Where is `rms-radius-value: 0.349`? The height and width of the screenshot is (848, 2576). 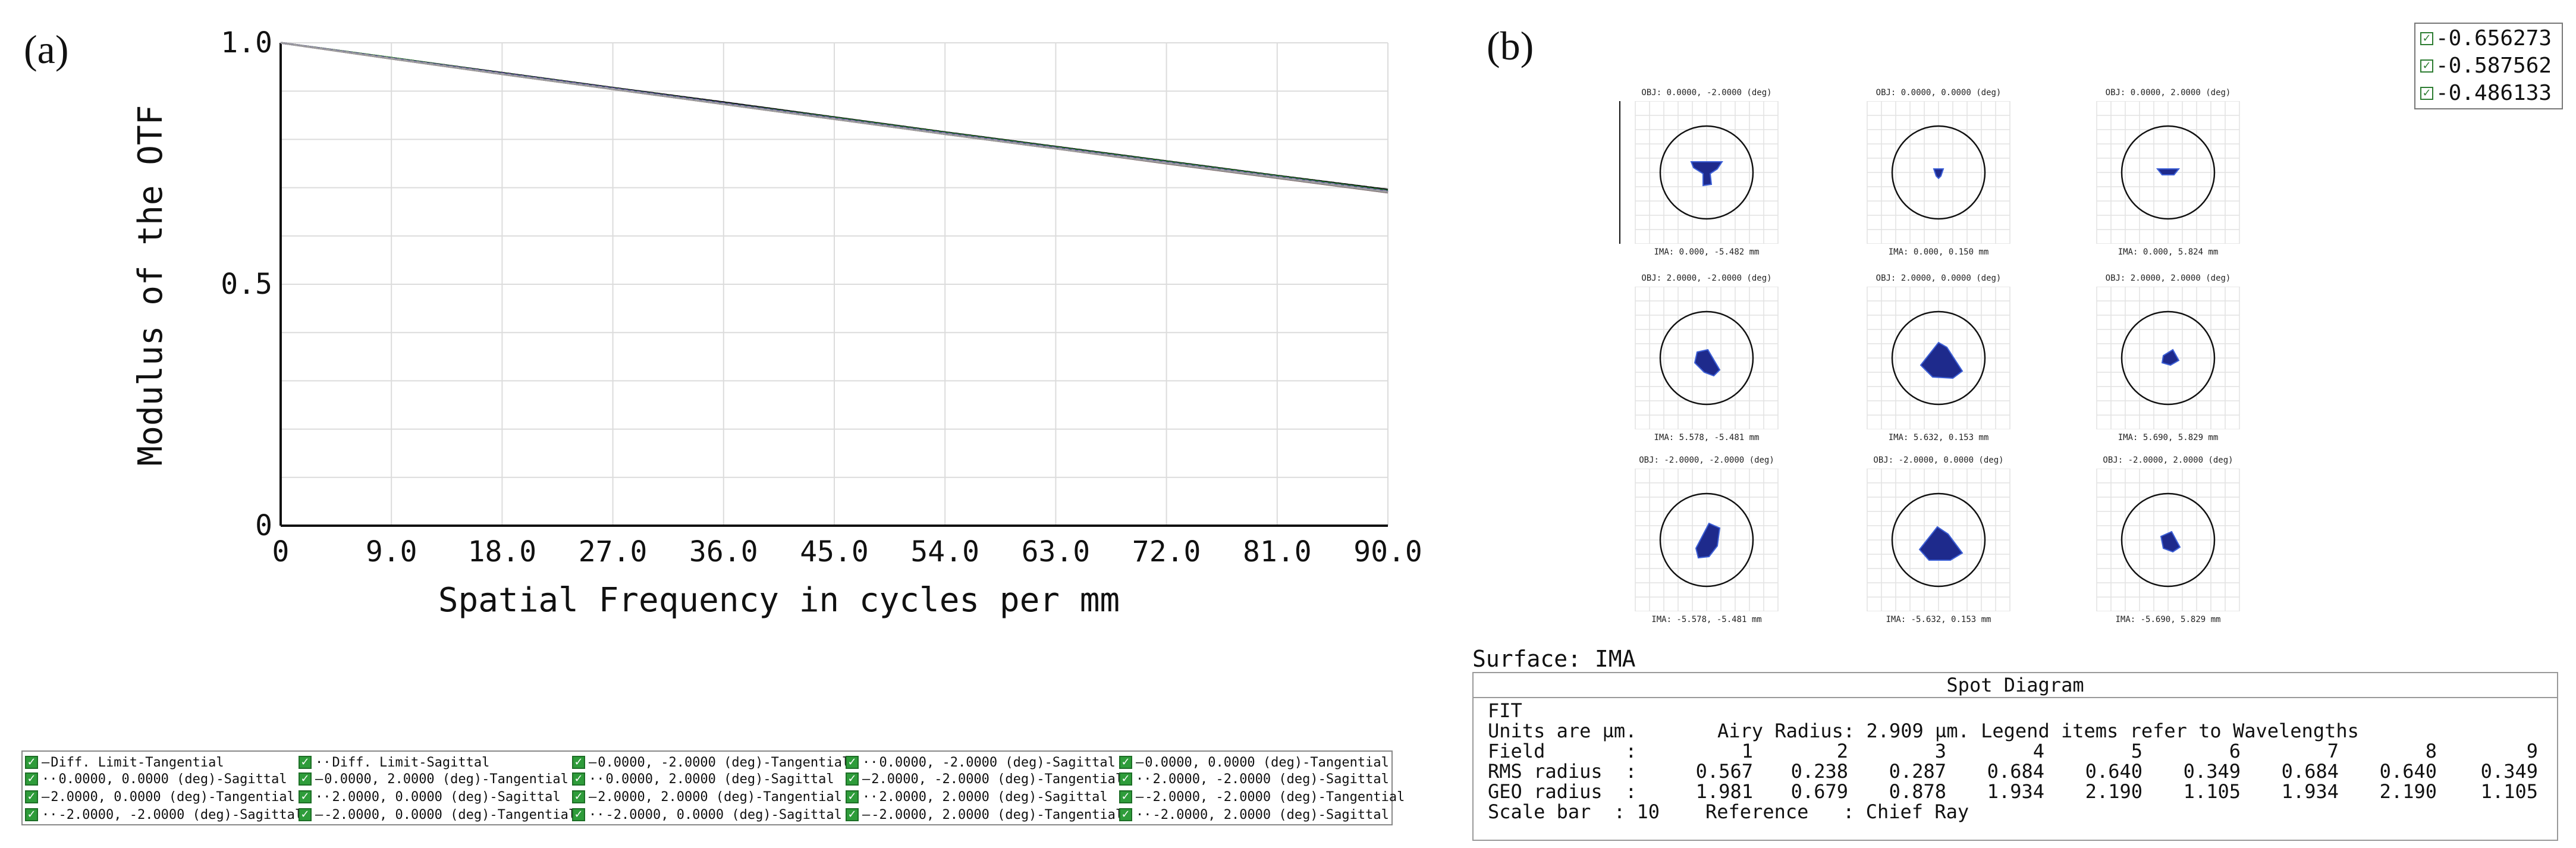 rms-radius-value: 0.349 is located at coordinates (2509, 771).